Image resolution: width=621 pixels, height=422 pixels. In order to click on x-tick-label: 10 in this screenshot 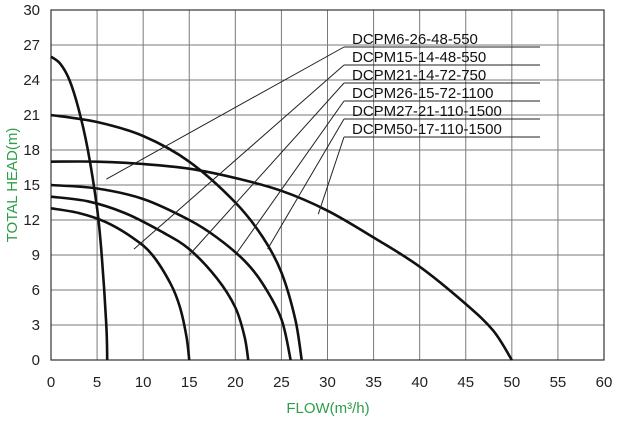, I will do `click(143, 382)`.